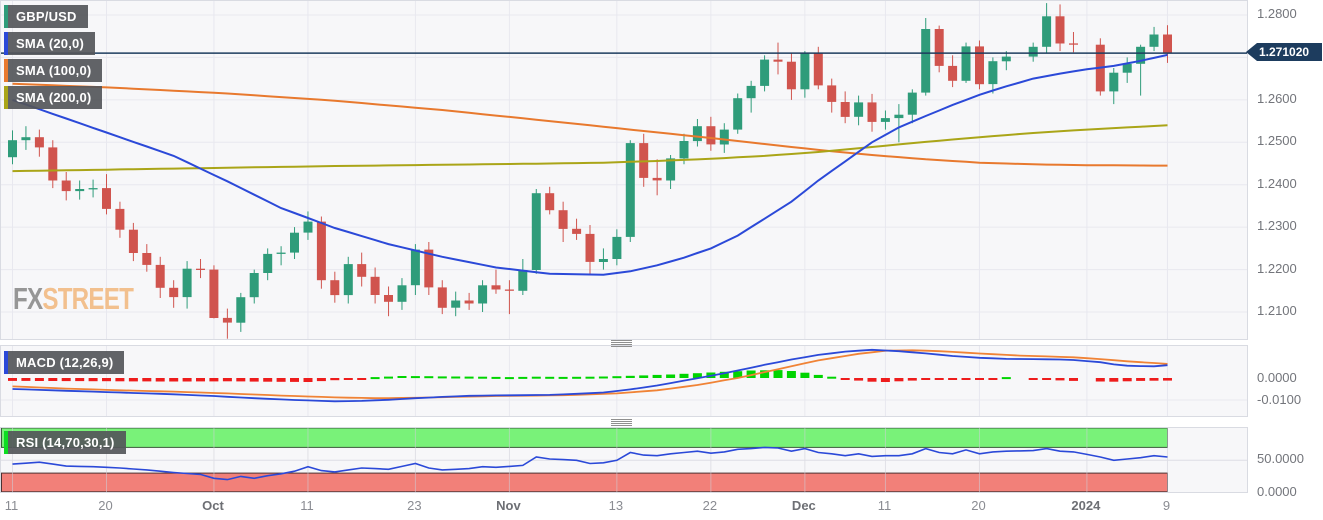 The height and width of the screenshot is (520, 1323). I want to click on legend-rsi: RSI (14,70,30,1), so click(65, 442).